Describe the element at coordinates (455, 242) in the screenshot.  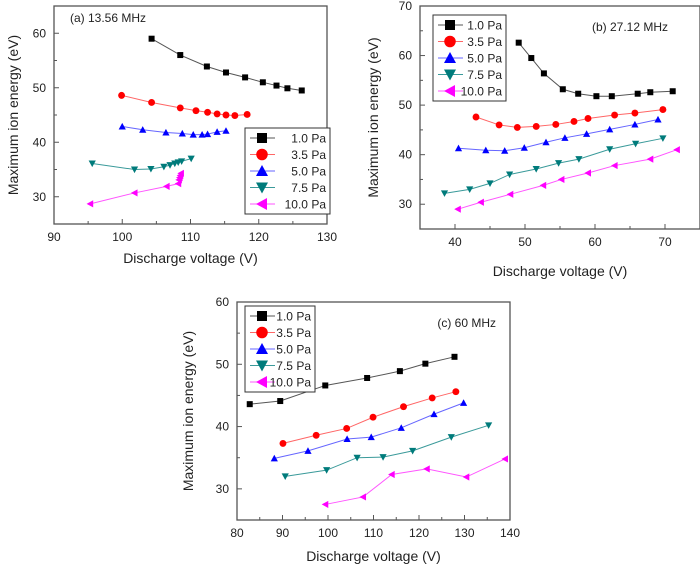
I see `x-tick-label: 40` at that location.